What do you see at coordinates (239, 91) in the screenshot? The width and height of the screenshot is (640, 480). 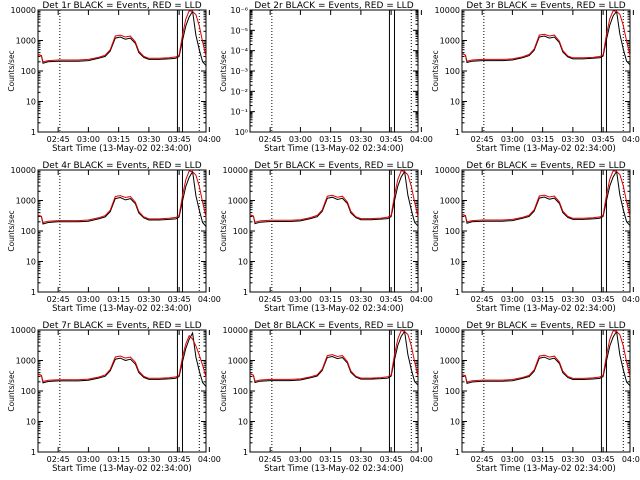 I see `y-tick-label: 10⁻²` at bounding box center [239, 91].